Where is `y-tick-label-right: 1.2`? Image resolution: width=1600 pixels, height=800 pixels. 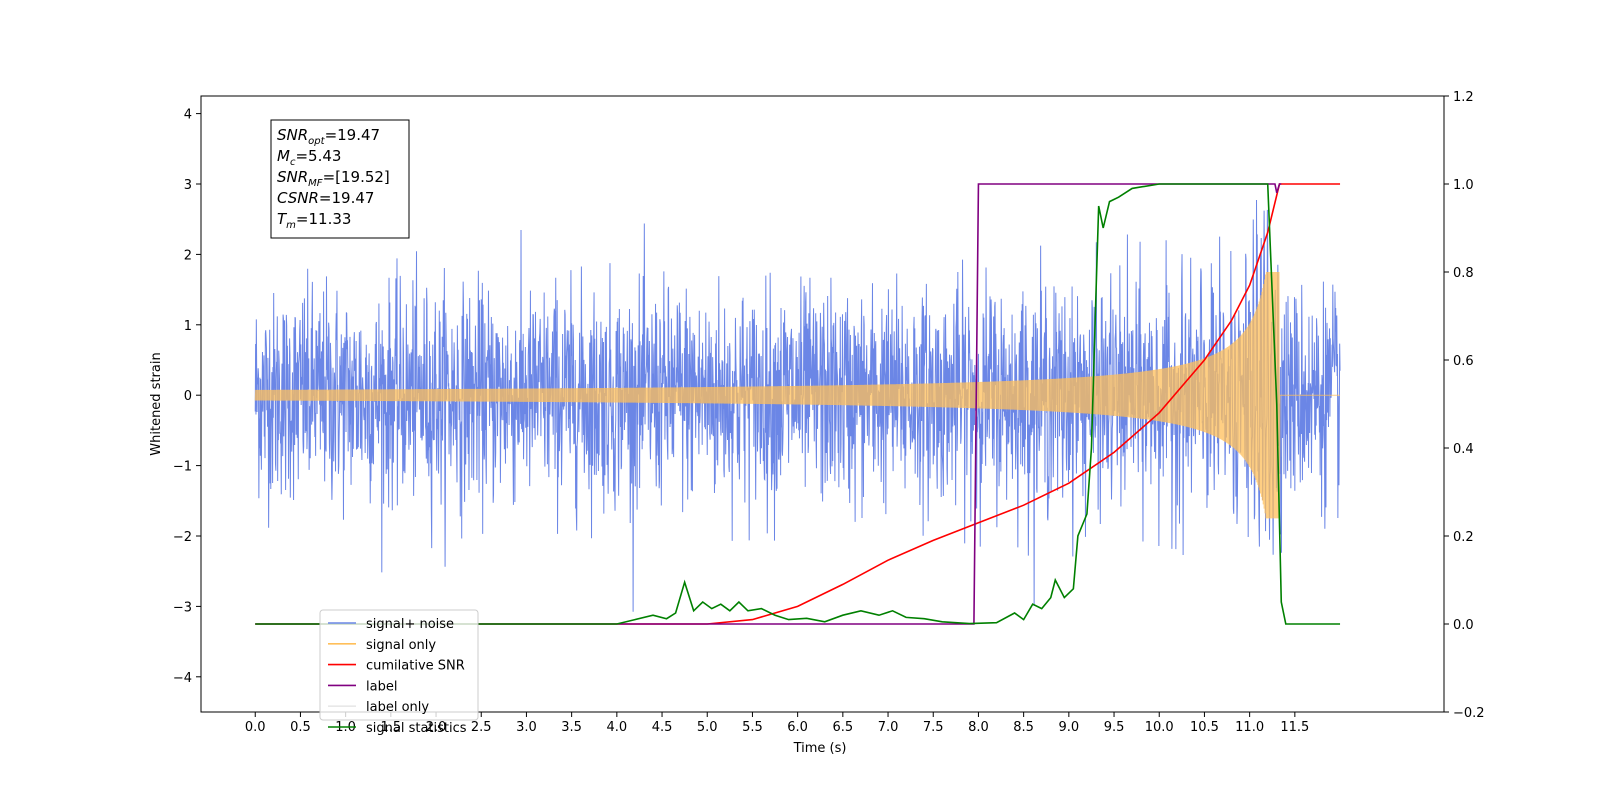
y-tick-label-right: 1.2 is located at coordinates (1463, 97).